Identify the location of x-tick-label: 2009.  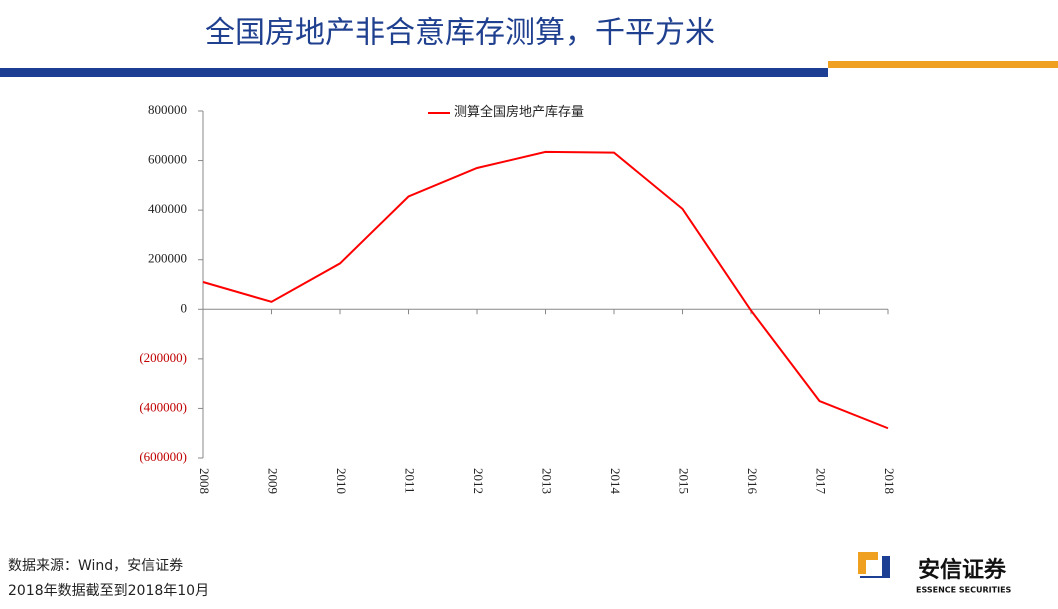
(273, 481).